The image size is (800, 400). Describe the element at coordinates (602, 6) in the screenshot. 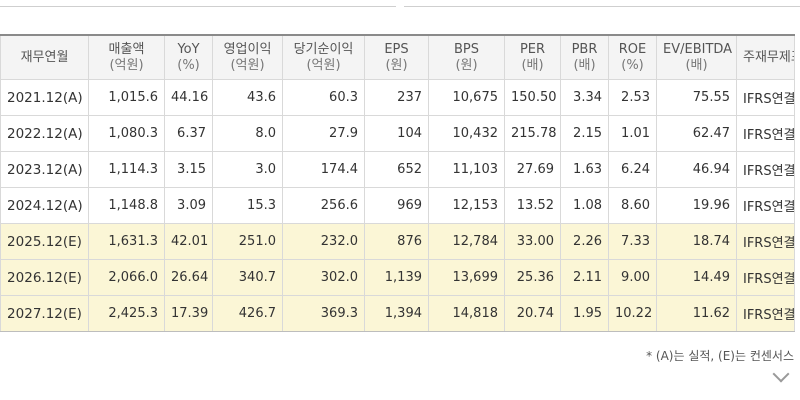

I see `top-divider-right` at that location.